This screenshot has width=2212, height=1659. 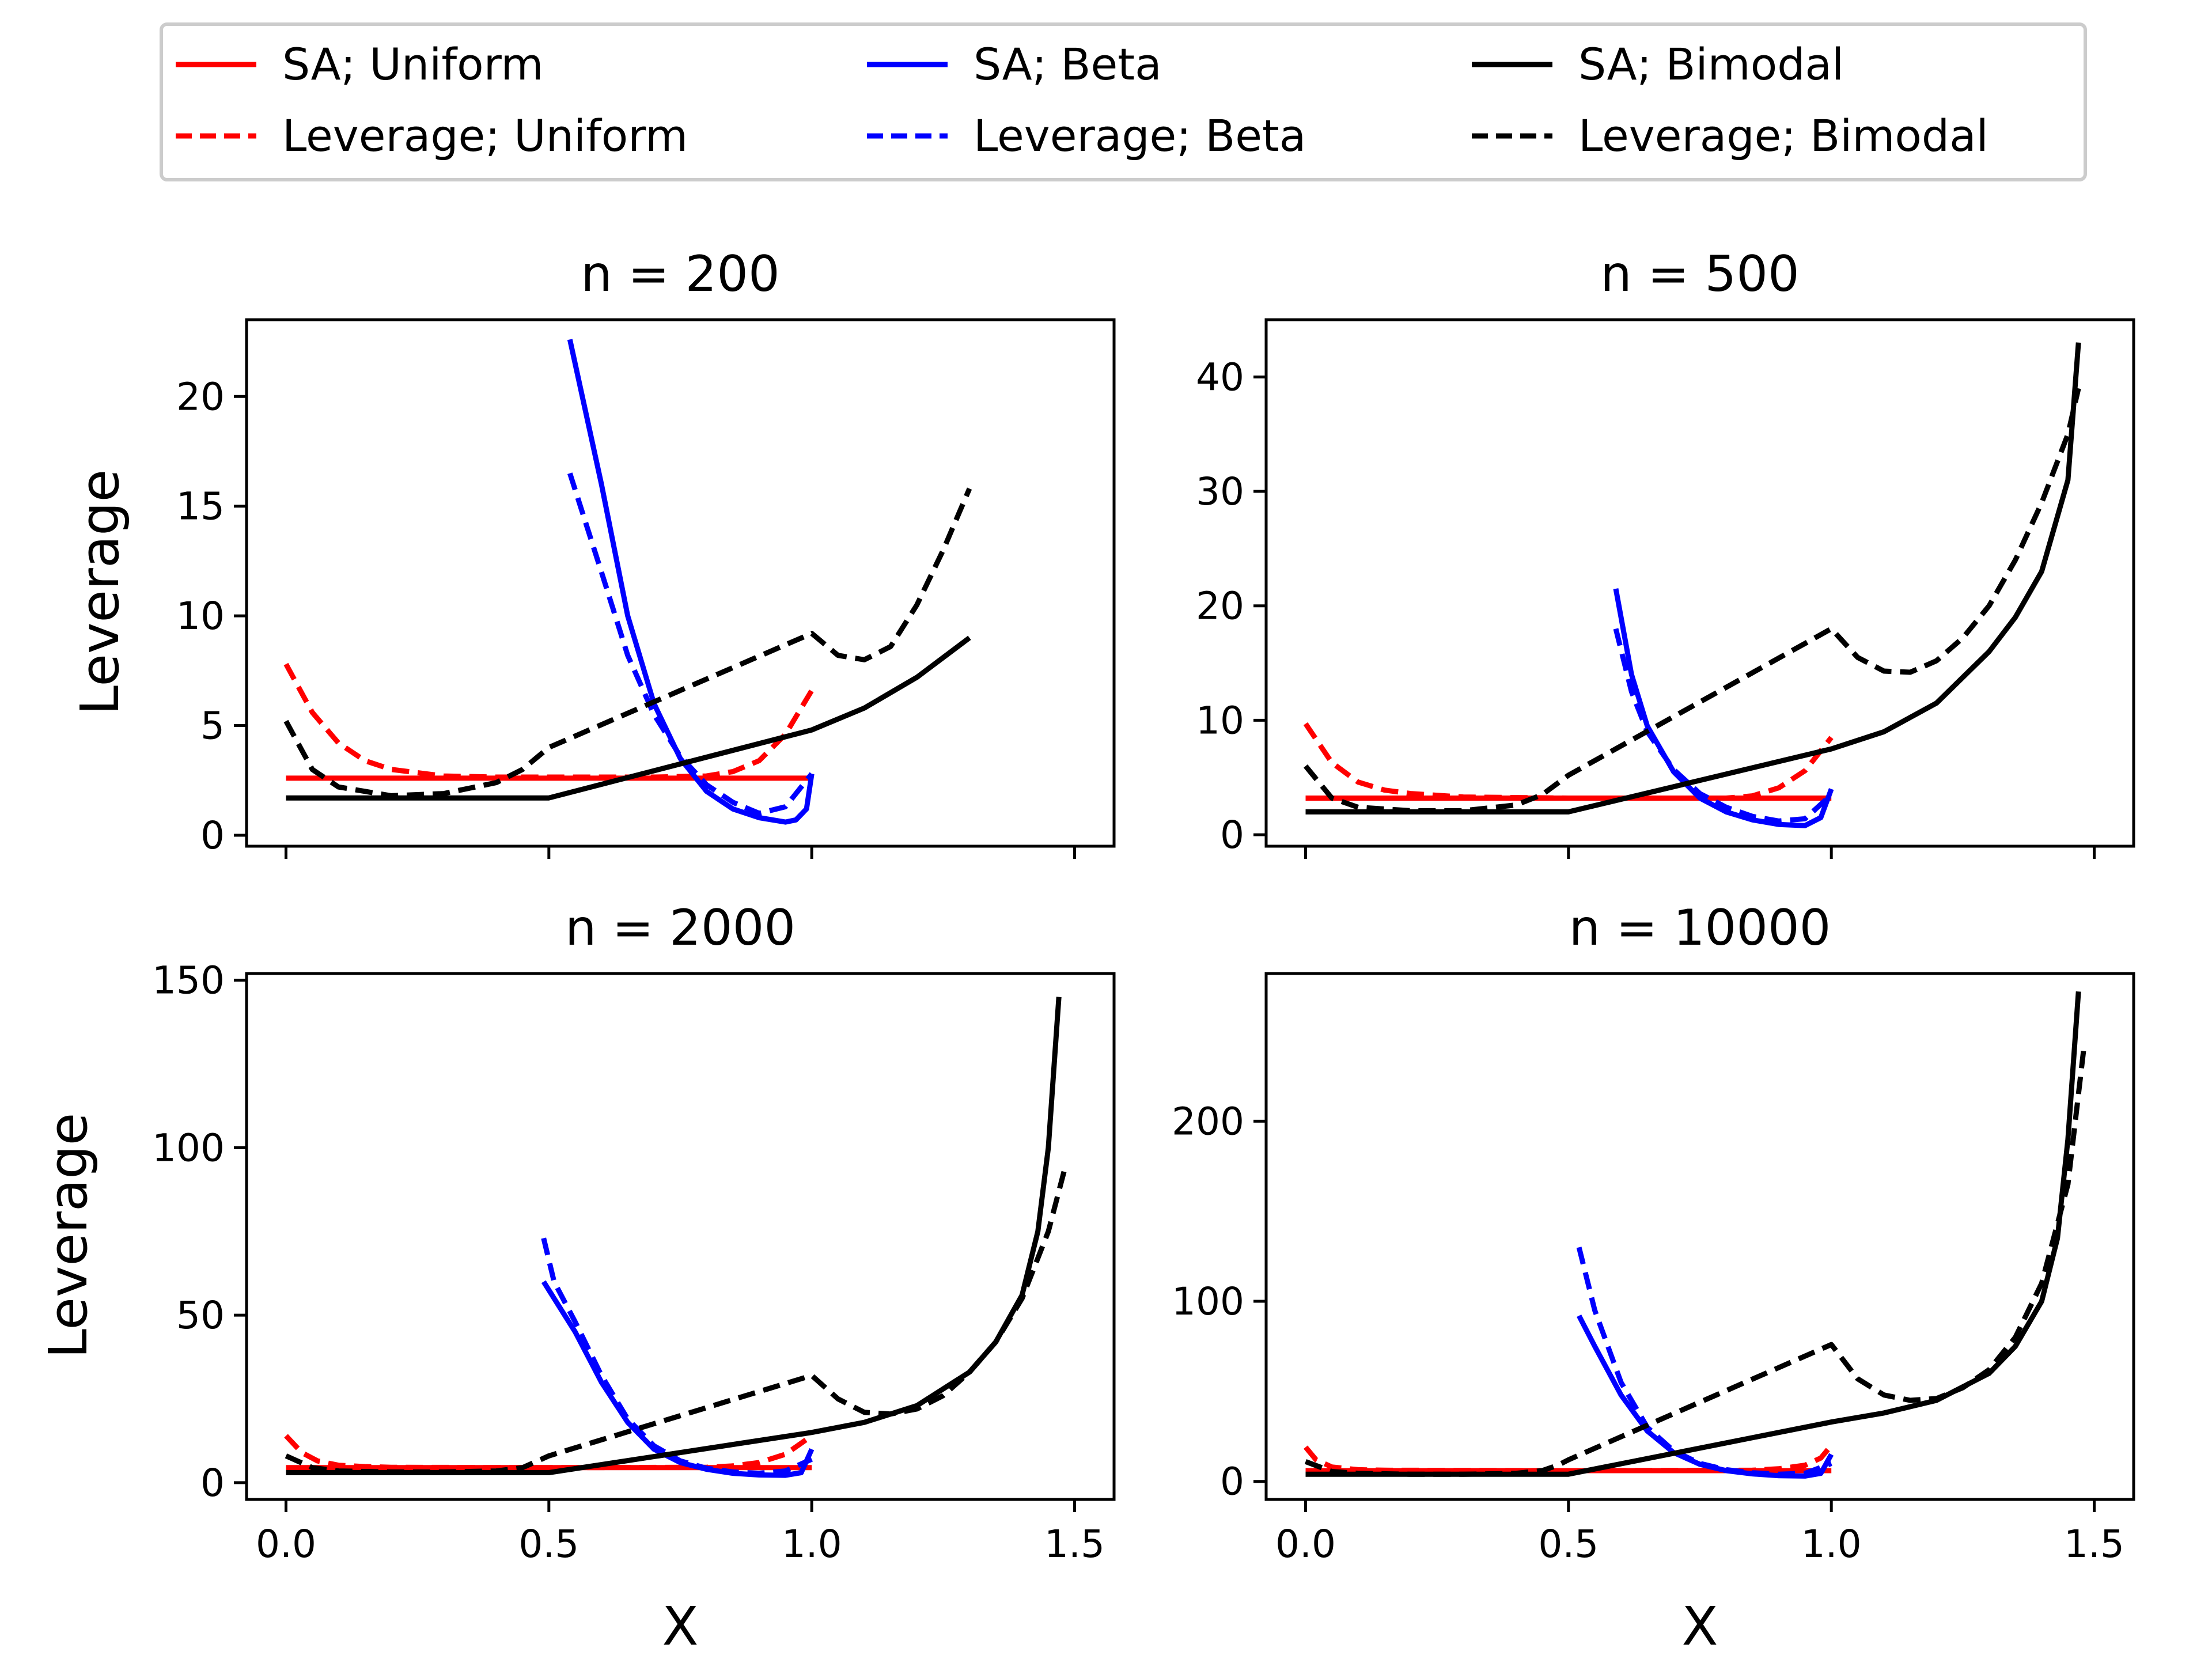 I want to click on legend-label-sa-bimodal: SA; Bimodal, so click(x=1711, y=64).